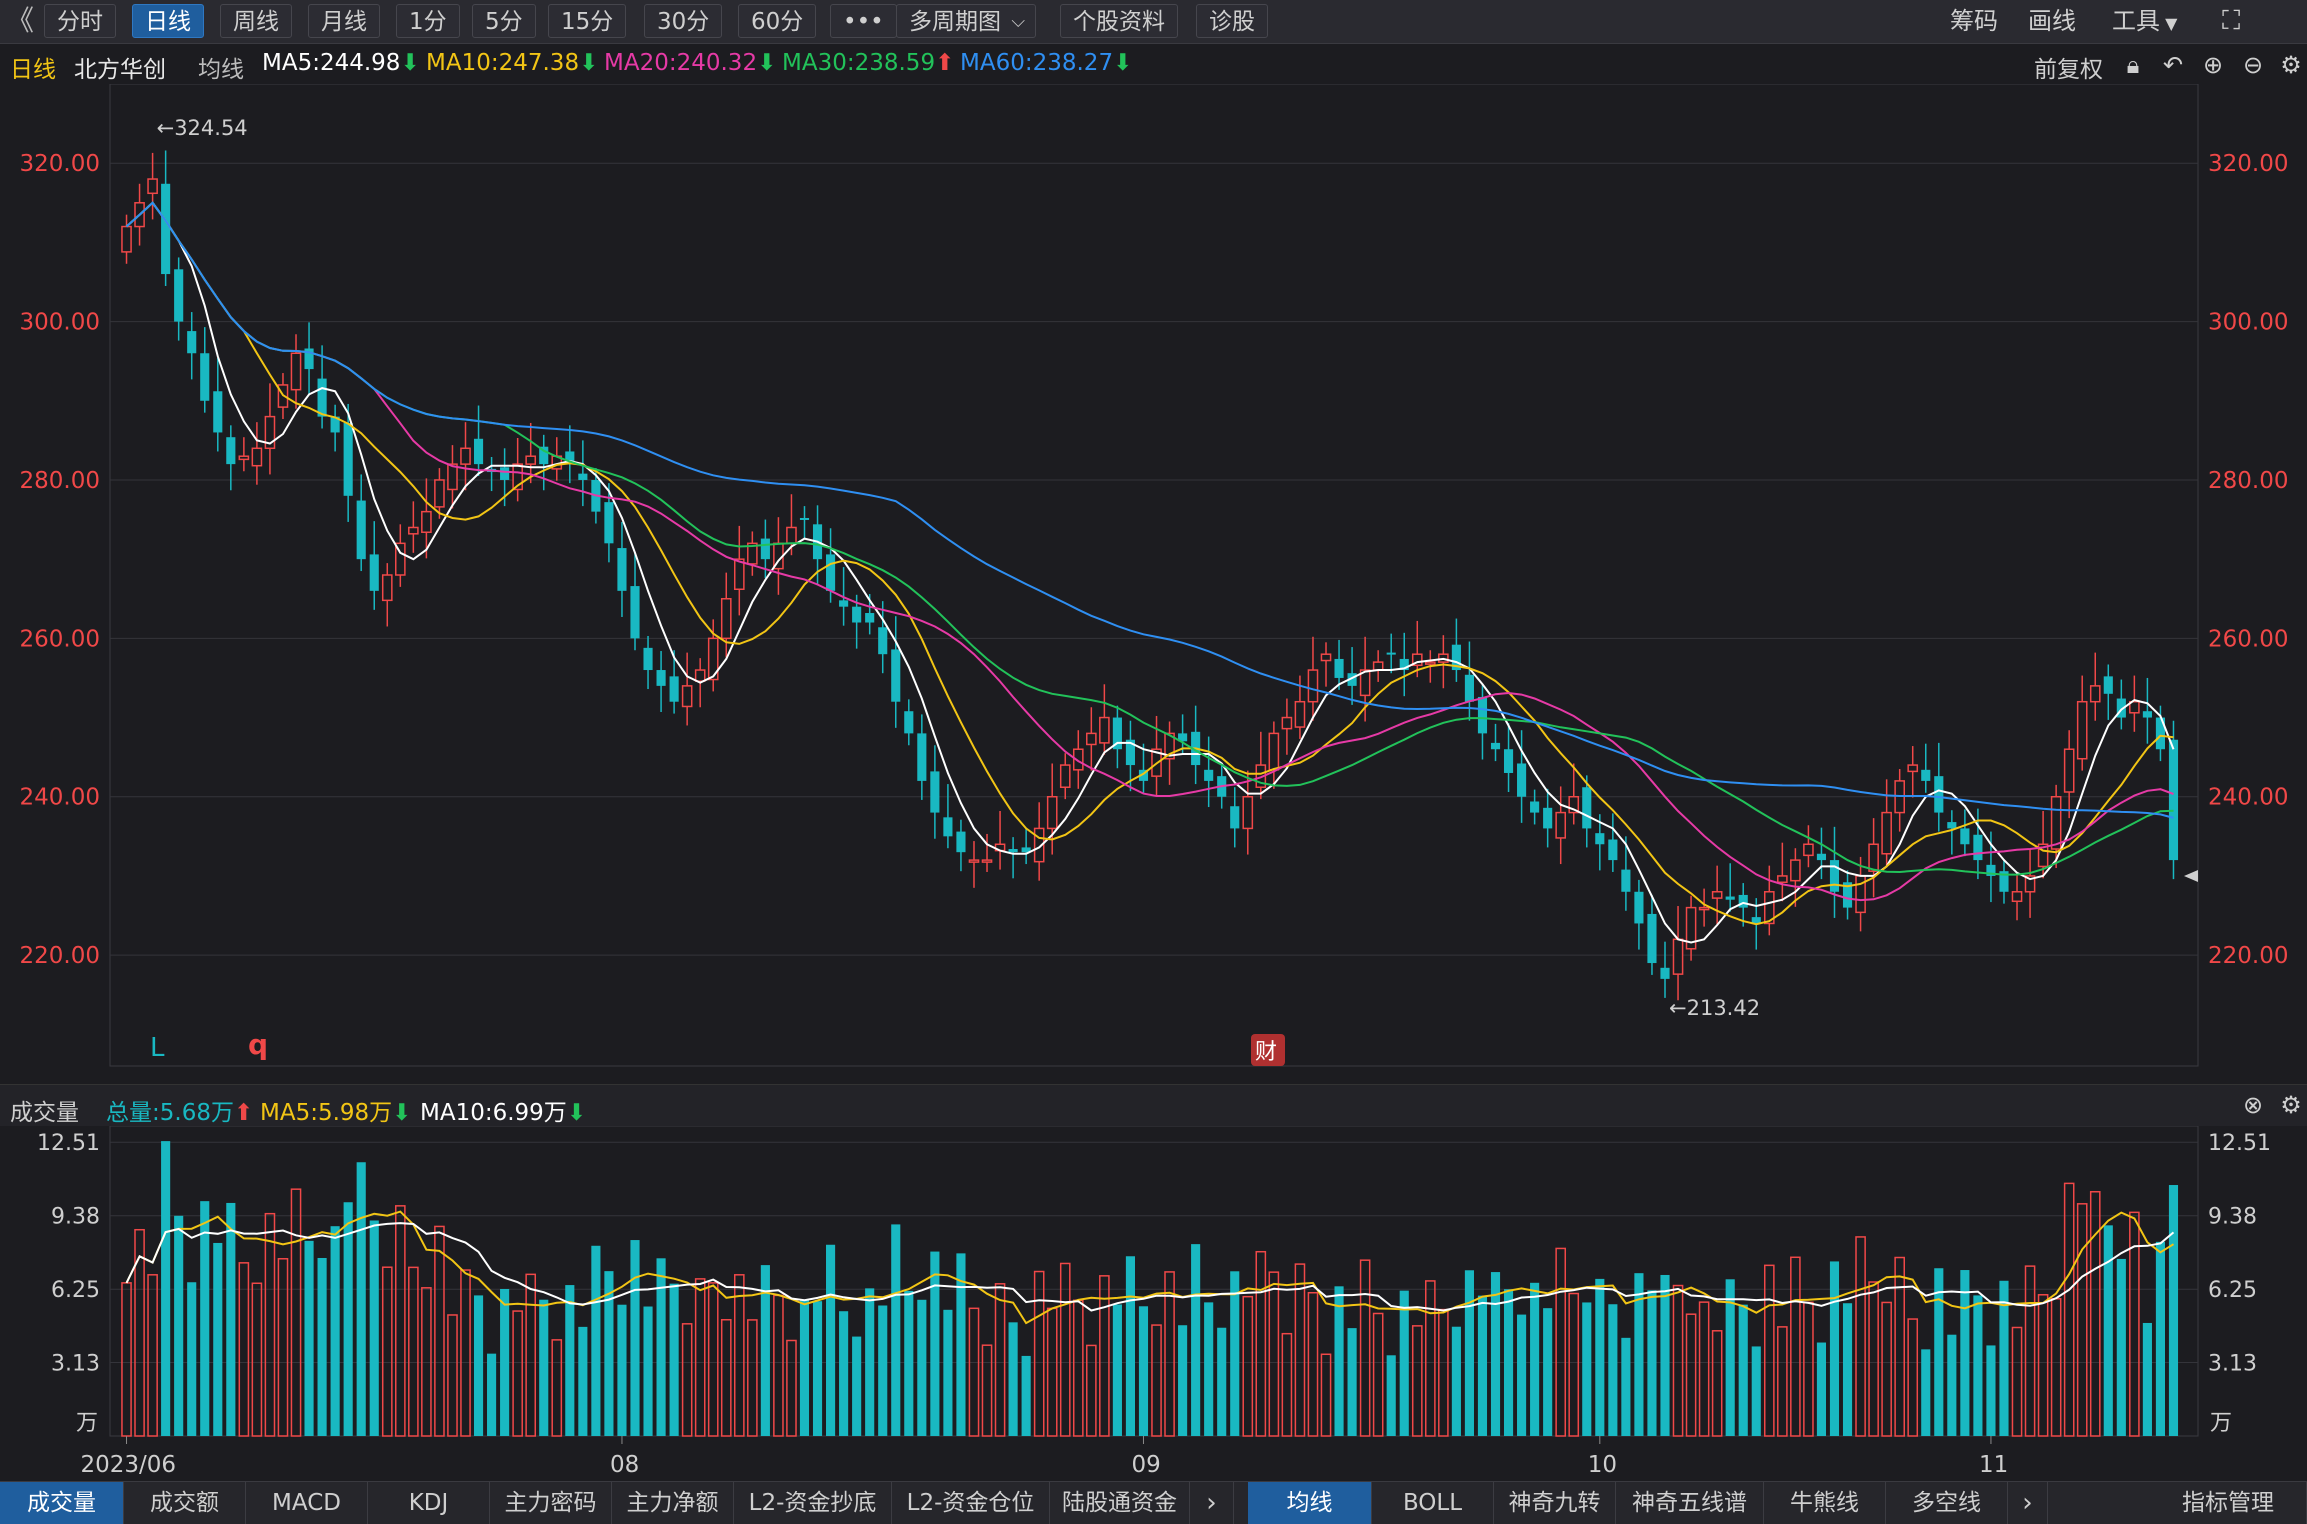 This screenshot has height=1524, width=2307. Describe the element at coordinates (2133, 65) in the screenshot. I see `lock-icon: 🔒︎` at that location.